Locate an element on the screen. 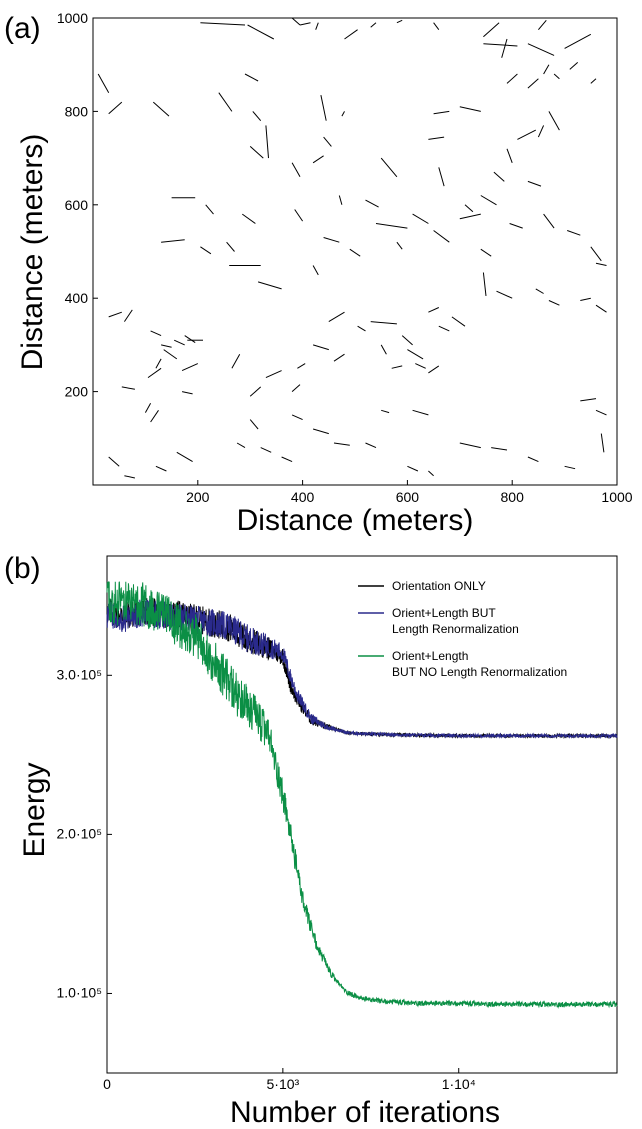 The height and width of the screenshot is (1129, 642). x-tick-label: 0 is located at coordinates (107, 1084).